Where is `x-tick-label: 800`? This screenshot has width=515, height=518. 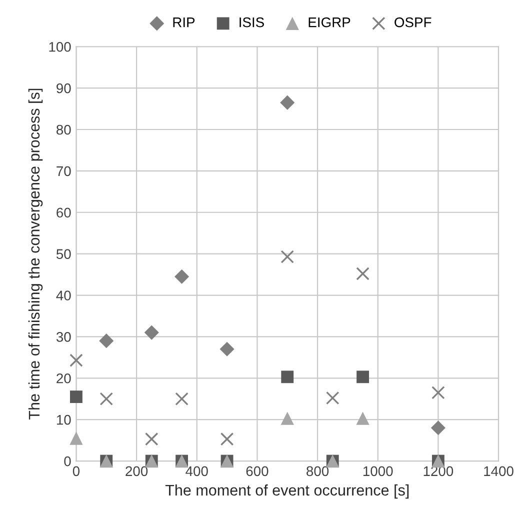
x-tick-label: 800 is located at coordinates (317, 471).